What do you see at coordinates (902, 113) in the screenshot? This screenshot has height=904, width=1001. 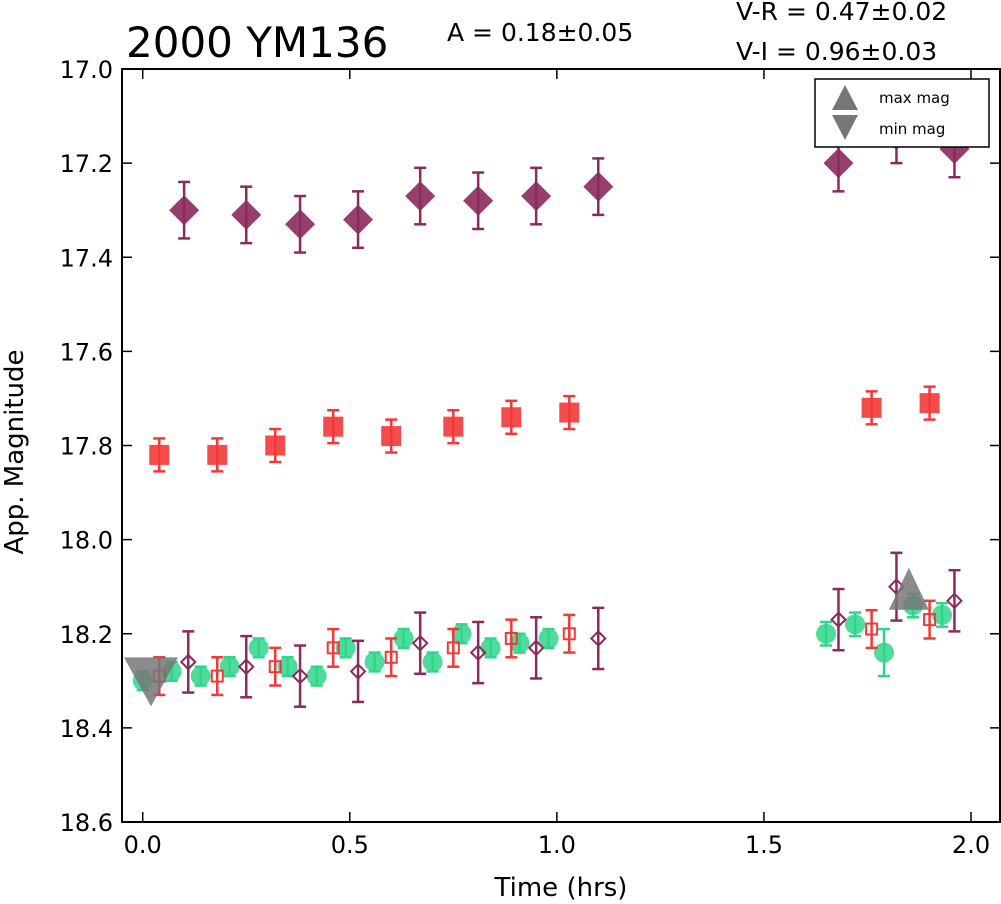 I see `legend: max mag min mag` at bounding box center [902, 113].